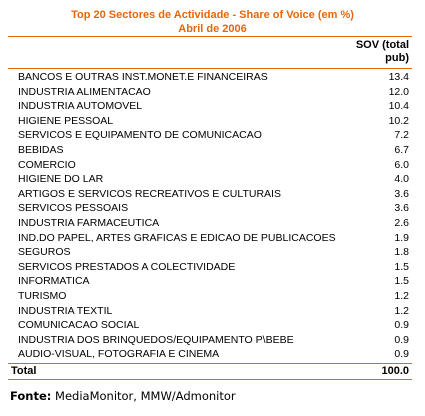  I want to click on row-label: AUDIO-VISUAL, FOTOGRAFIA E CINEMA, so click(119, 354).